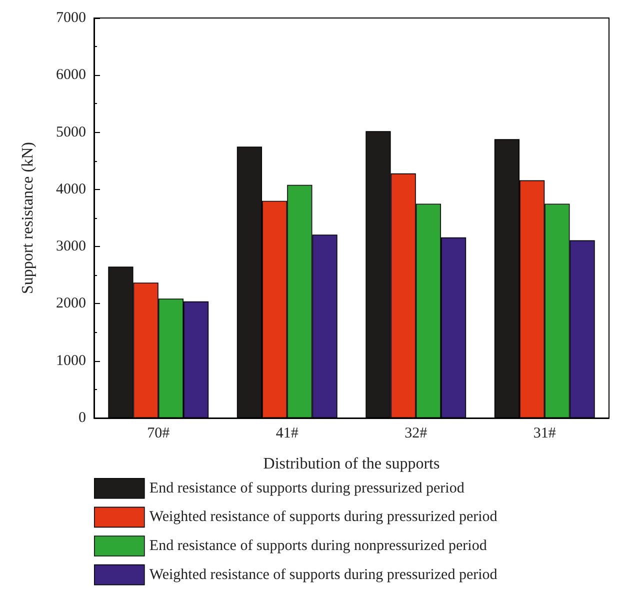 The width and height of the screenshot is (619, 606). Describe the element at coordinates (544, 434) in the screenshot. I see `x-tick-label: 31#` at that location.